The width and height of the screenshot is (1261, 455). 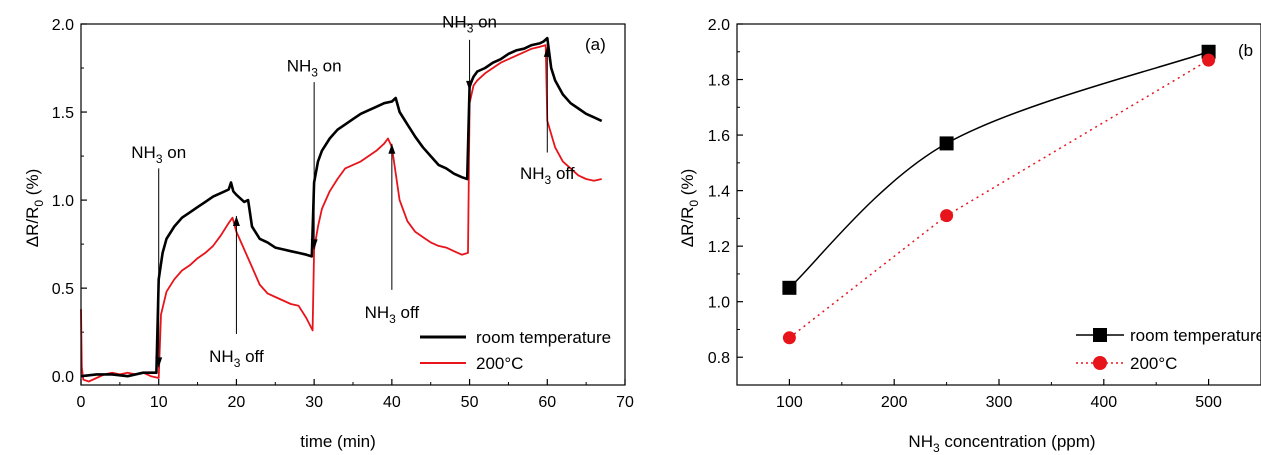 I want to click on y-tick-label-1.5: 1.5, so click(x=63, y=113).